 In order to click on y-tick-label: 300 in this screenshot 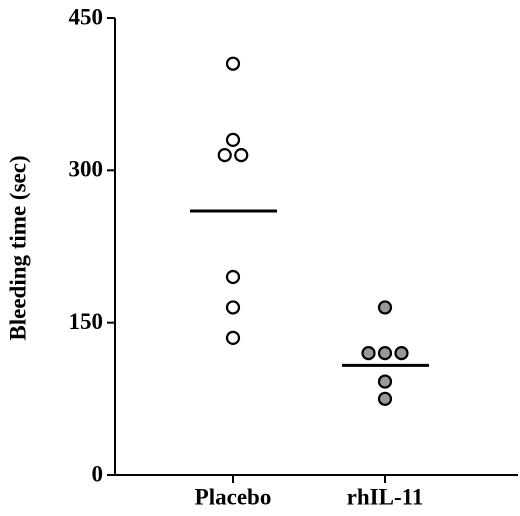, I will do `click(86, 169)`.